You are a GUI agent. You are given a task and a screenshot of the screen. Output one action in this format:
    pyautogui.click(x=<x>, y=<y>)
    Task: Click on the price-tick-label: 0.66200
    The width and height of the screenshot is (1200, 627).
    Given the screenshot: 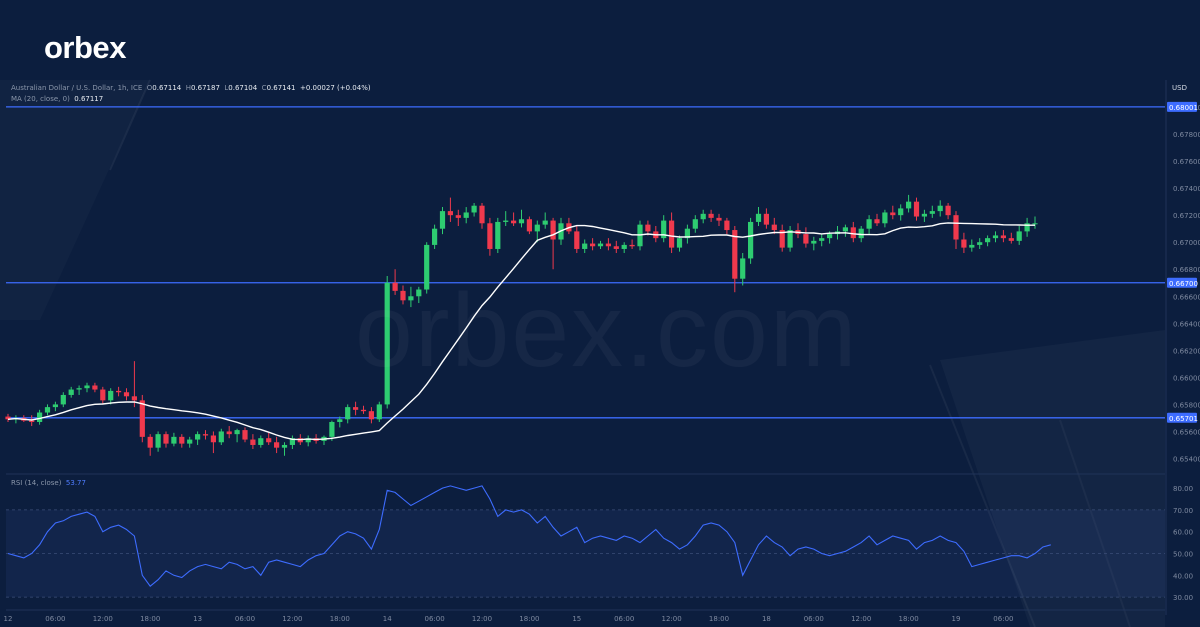 What is the action you would take?
    pyautogui.click(x=1186, y=351)
    